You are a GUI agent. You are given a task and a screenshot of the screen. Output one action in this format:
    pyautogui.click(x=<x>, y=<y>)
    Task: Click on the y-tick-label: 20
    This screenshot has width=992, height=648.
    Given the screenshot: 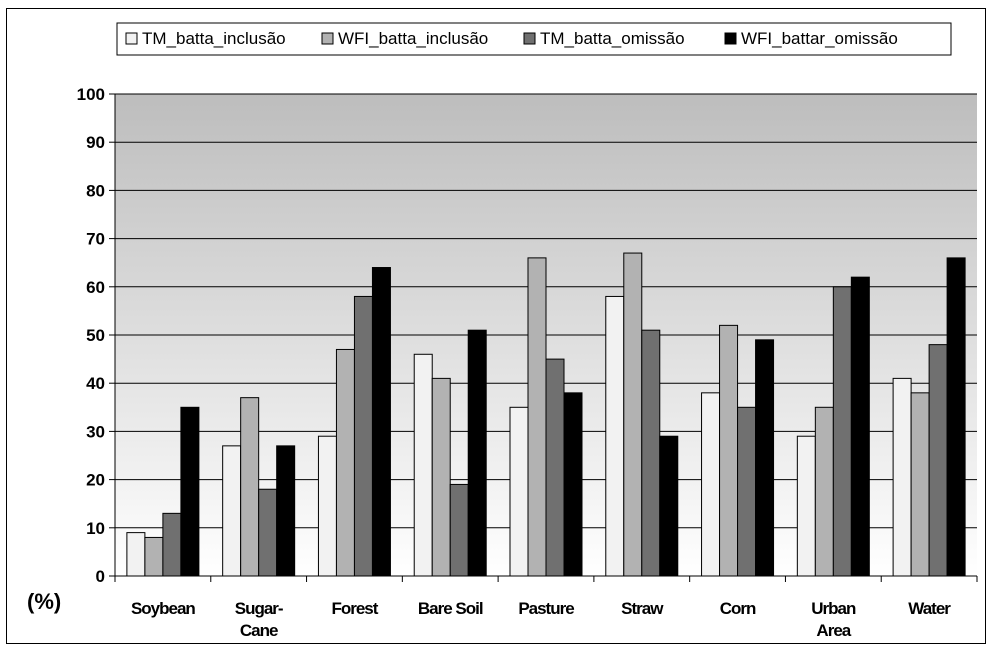 What is the action you would take?
    pyautogui.click(x=95, y=480)
    